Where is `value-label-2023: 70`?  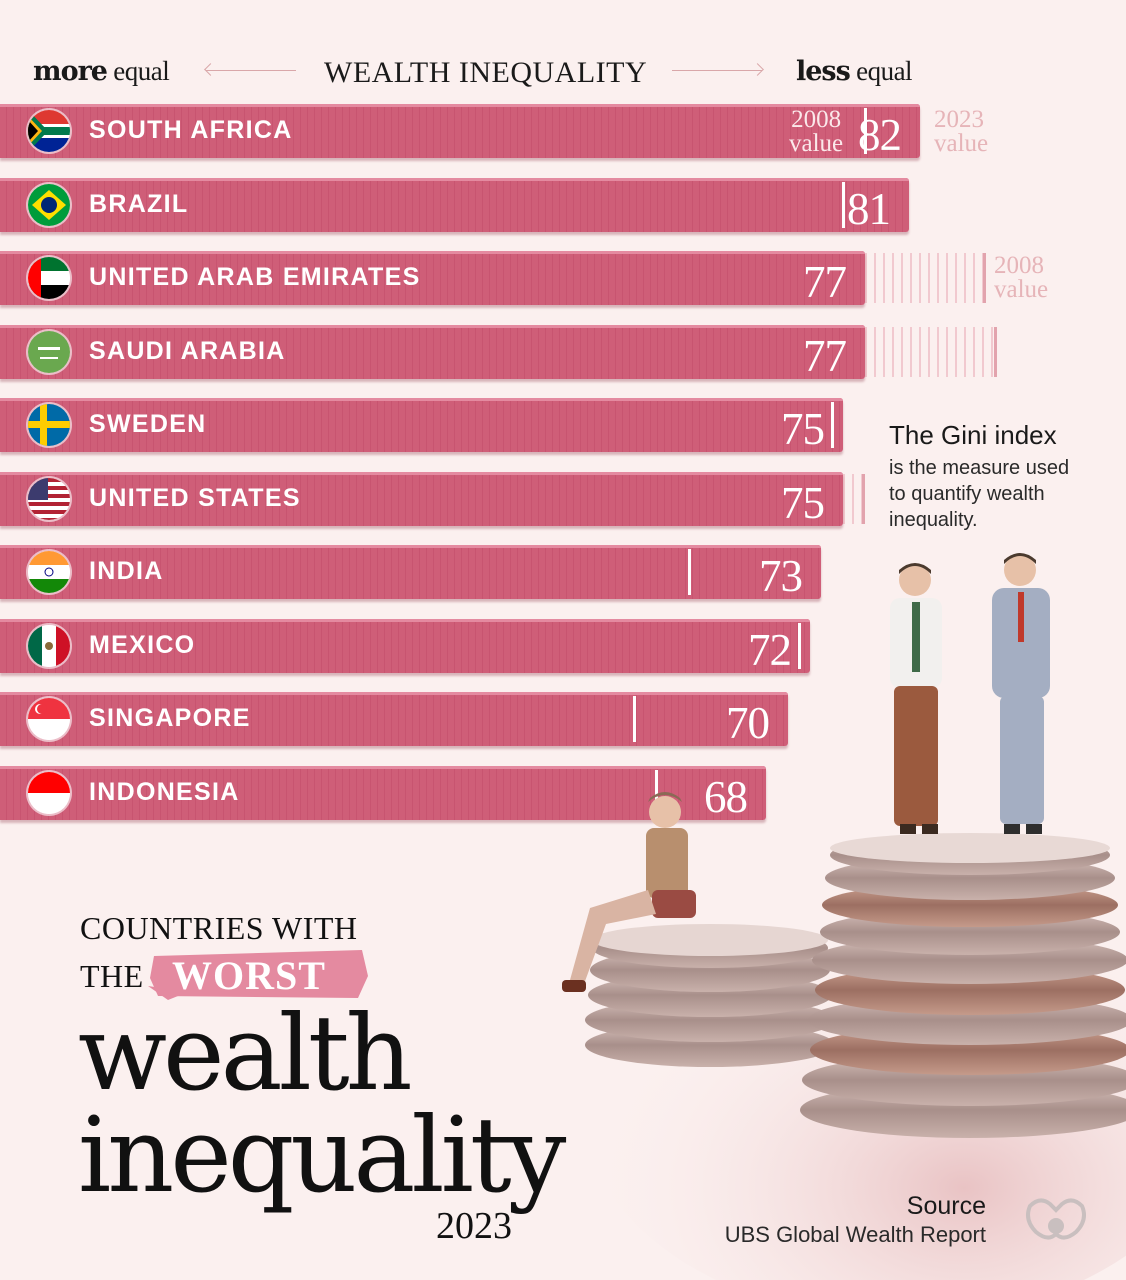
value-label-2023: 70 is located at coordinates (748, 723).